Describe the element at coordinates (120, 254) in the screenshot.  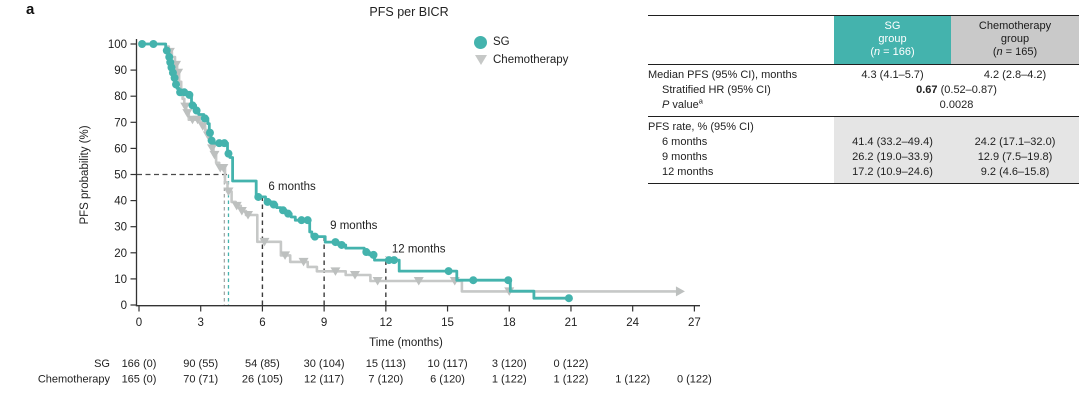
I see `svg-text: 20` at that location.